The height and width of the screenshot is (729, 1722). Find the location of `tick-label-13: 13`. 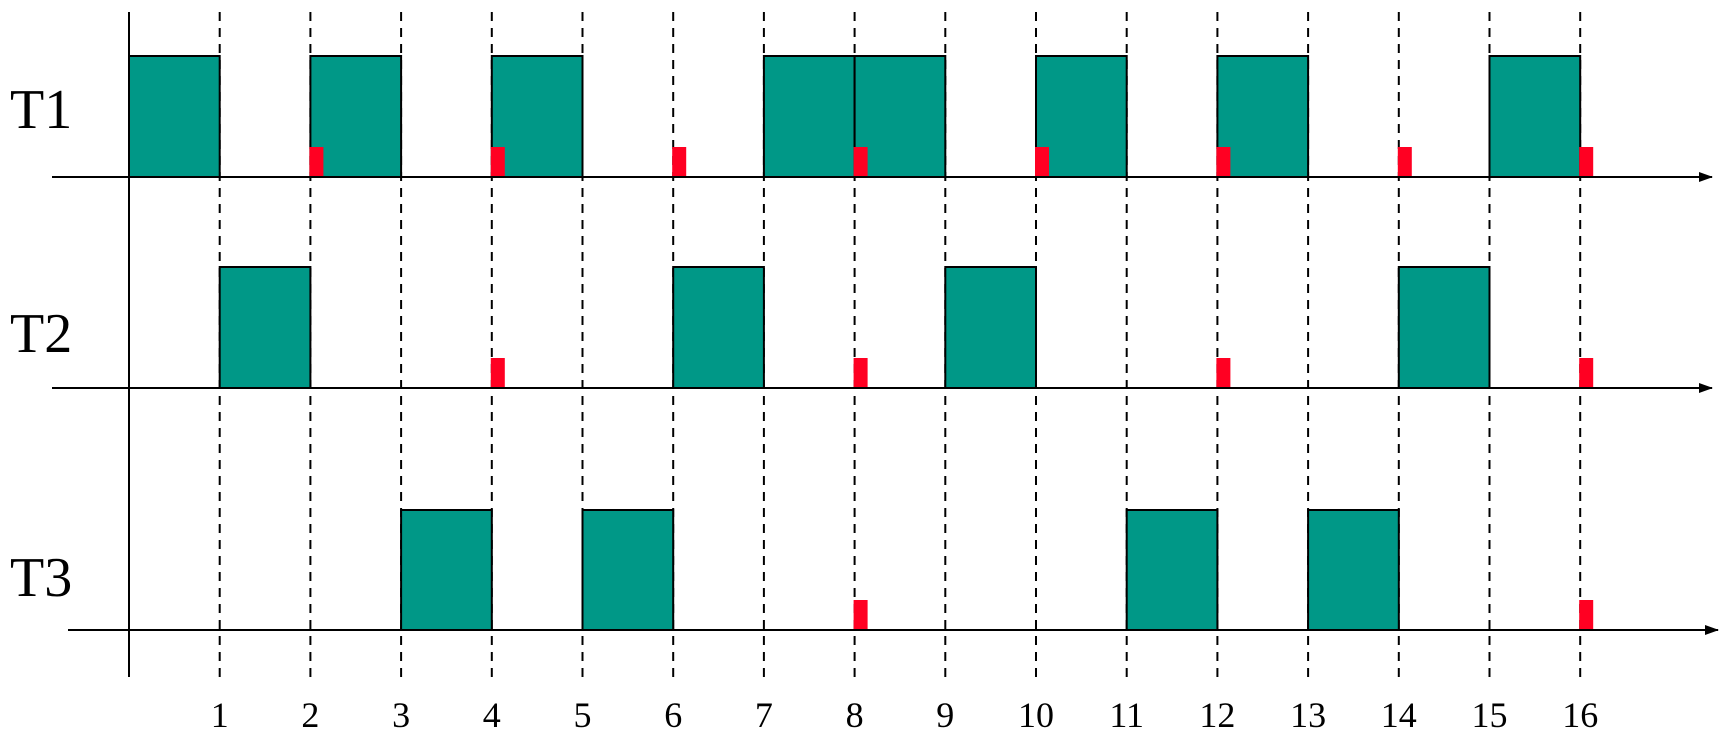

tick-label-13: 13 is located at coordinates (1308, 712).